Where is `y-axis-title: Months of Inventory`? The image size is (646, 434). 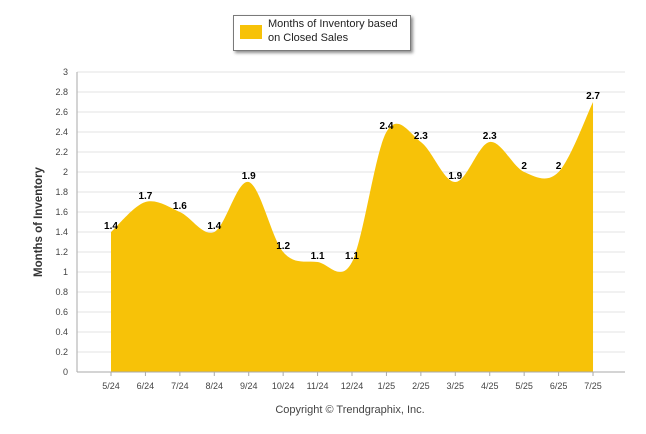 y-axis-title: Months of Inventory is located at coordinates (39, 221).